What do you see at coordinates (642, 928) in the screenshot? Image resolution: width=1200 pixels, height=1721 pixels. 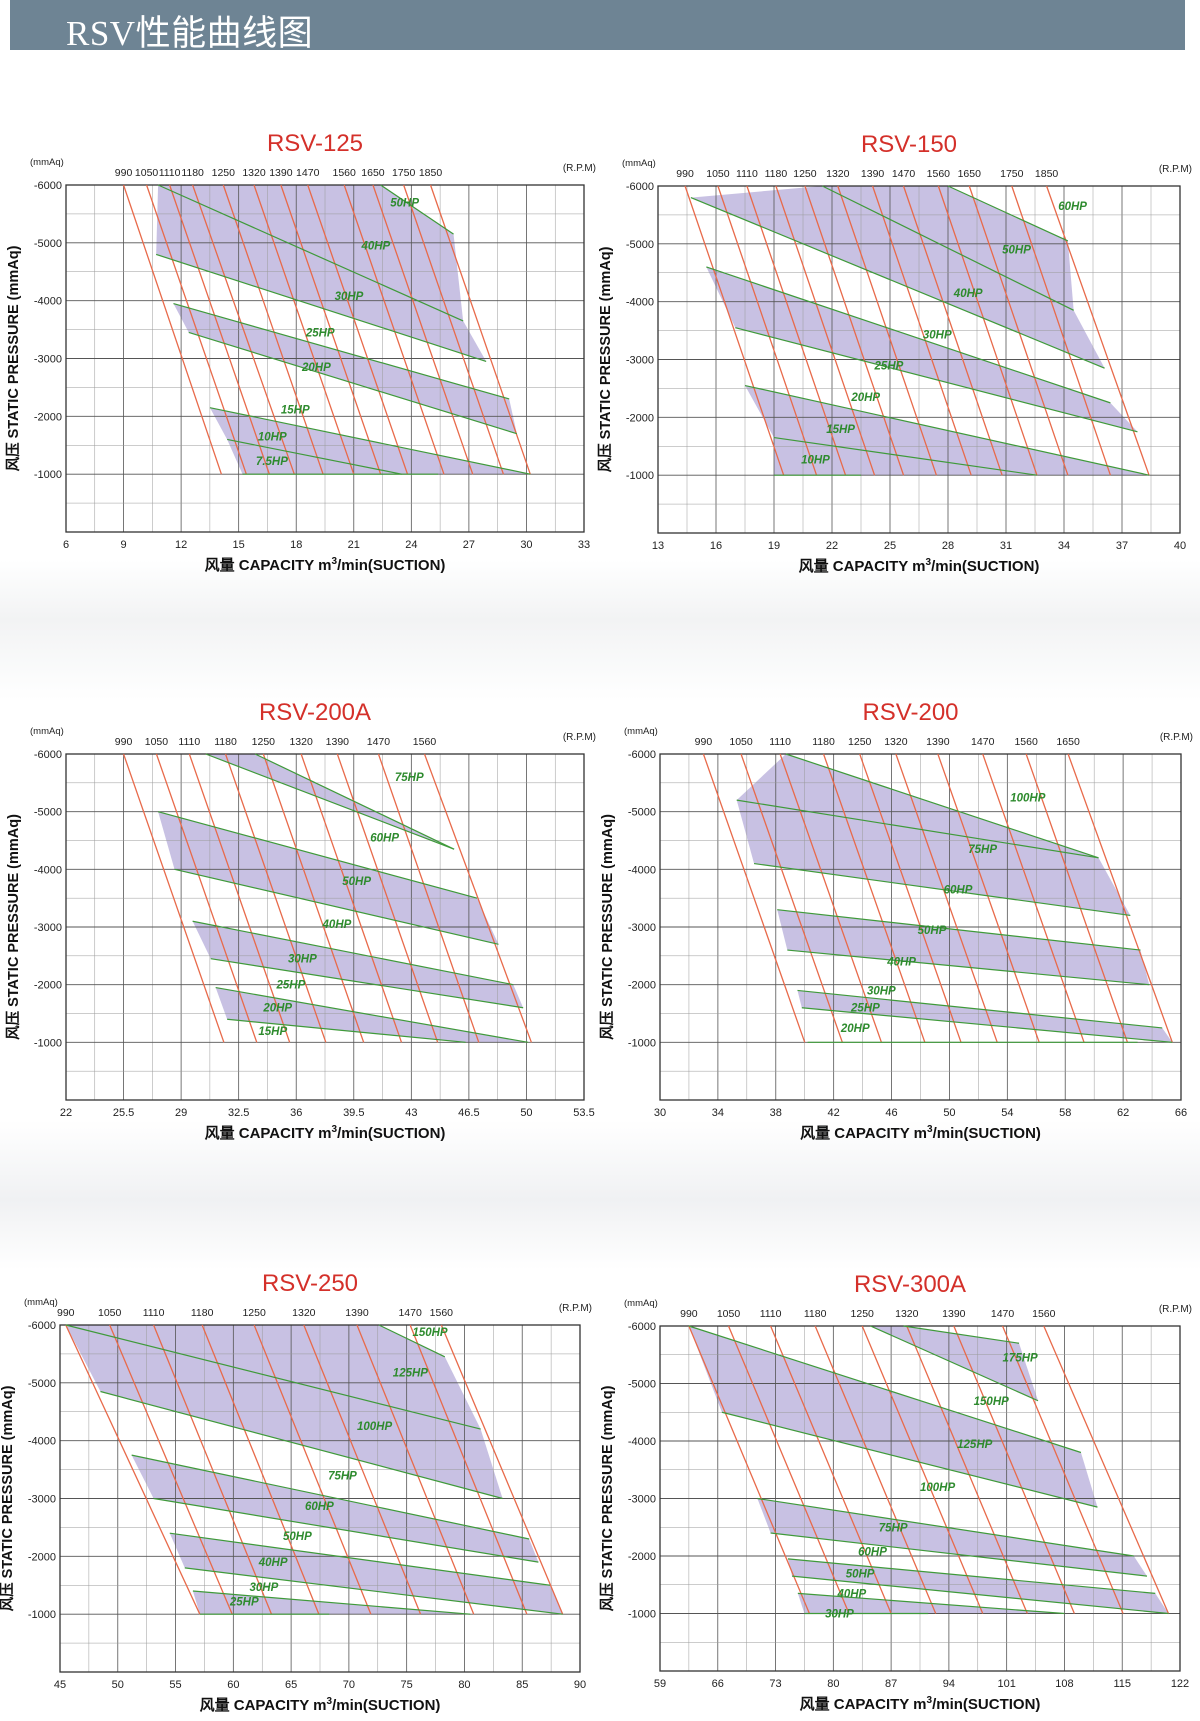 I see `y-tick-label: -3000` at bounding box center [642, 928].